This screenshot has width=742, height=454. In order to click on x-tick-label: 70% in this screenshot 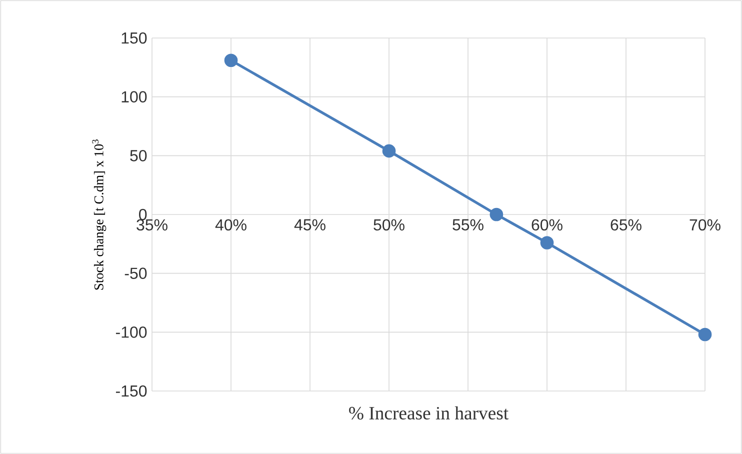, I will do `click(705, 225)`.